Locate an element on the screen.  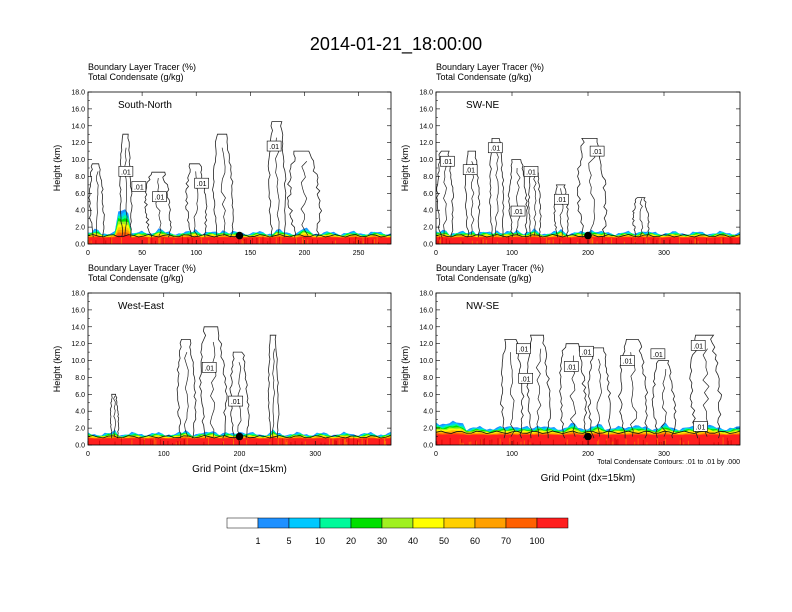
panel-inner-label: West-East is located at coordinates (141, 306).